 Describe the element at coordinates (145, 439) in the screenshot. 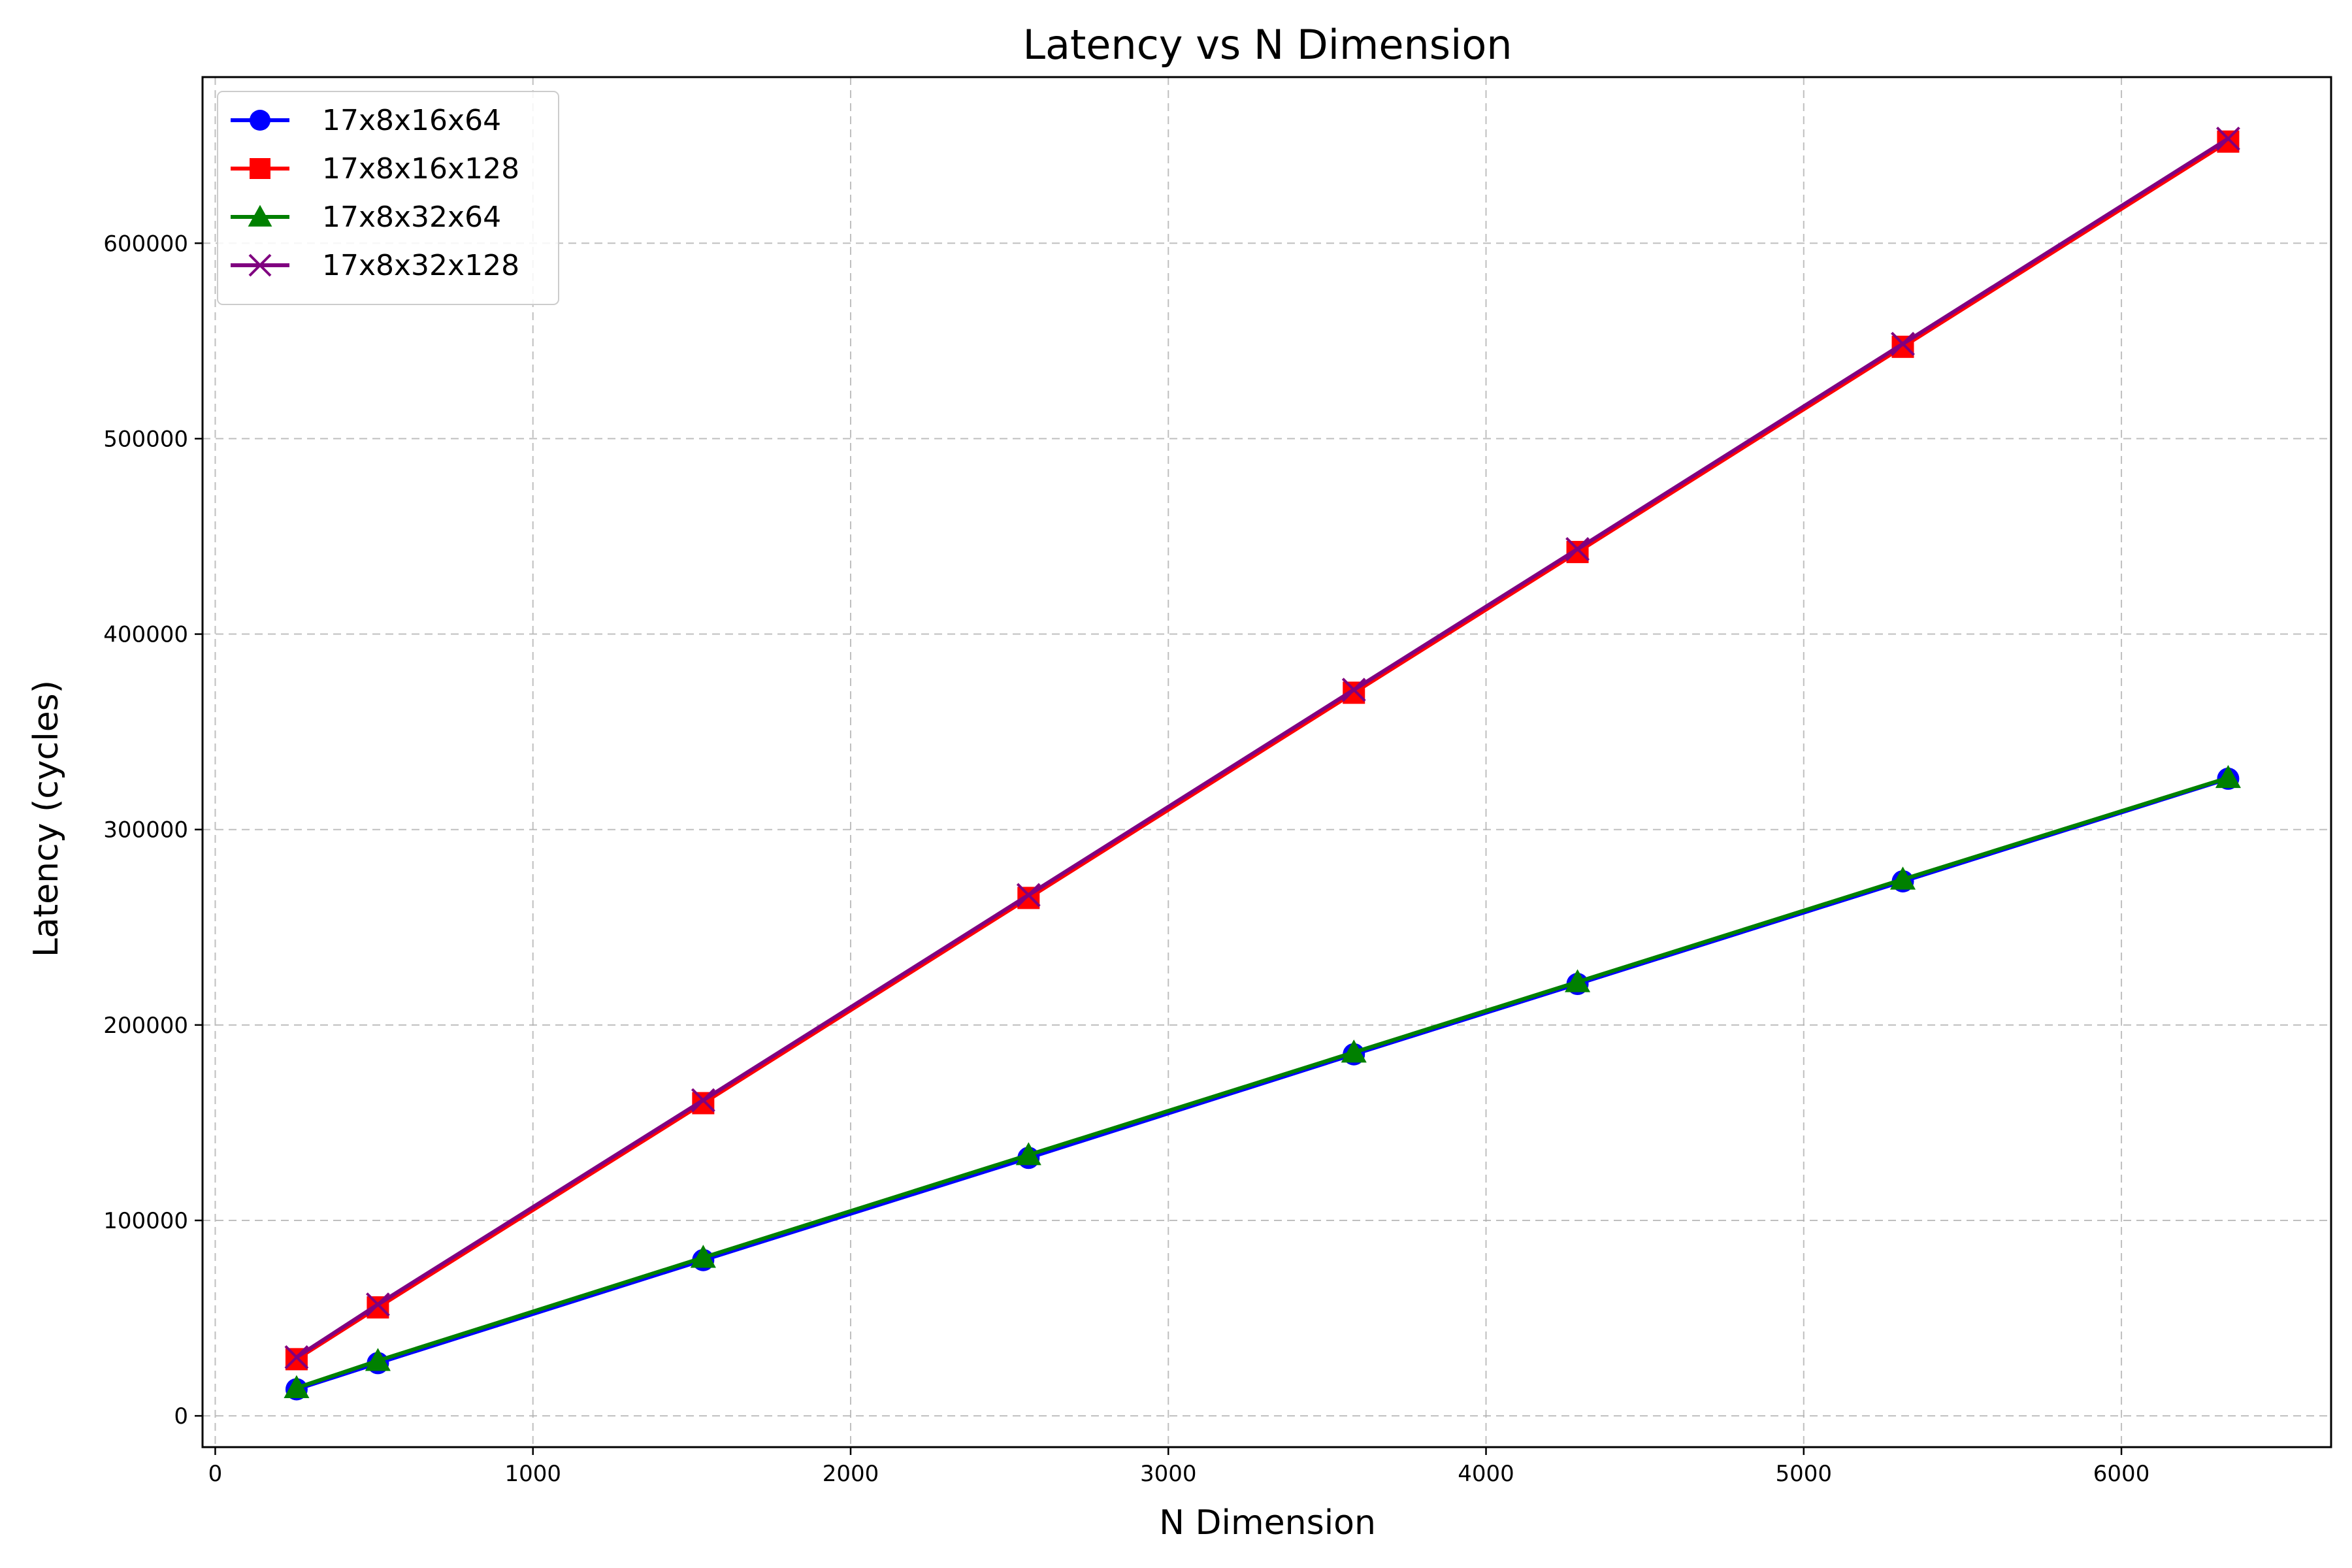

I see `y-tick-label: 500000` at that location.